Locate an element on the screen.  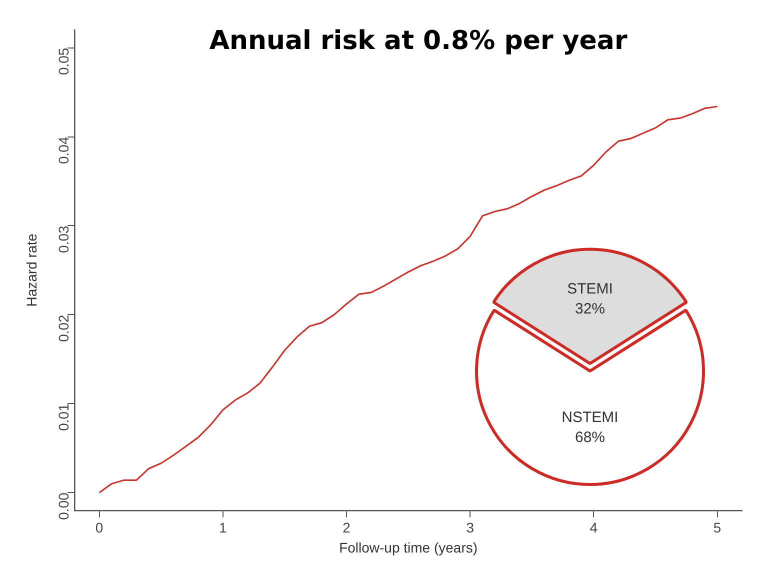
x-axis-title: Follow-up time (years) is located at coordinates (408, 547).